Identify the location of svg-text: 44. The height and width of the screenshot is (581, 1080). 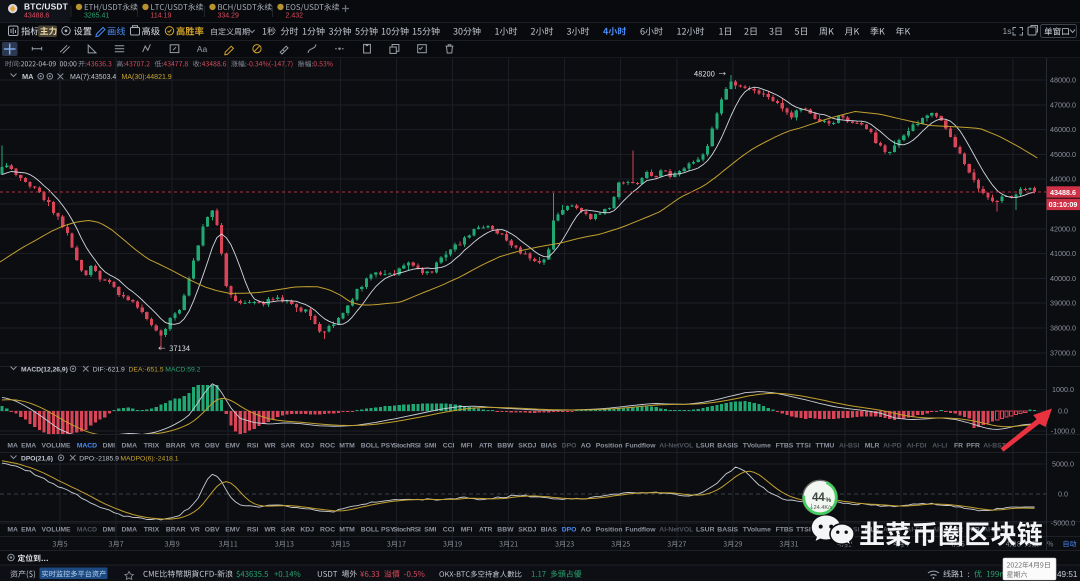
(818, 498).